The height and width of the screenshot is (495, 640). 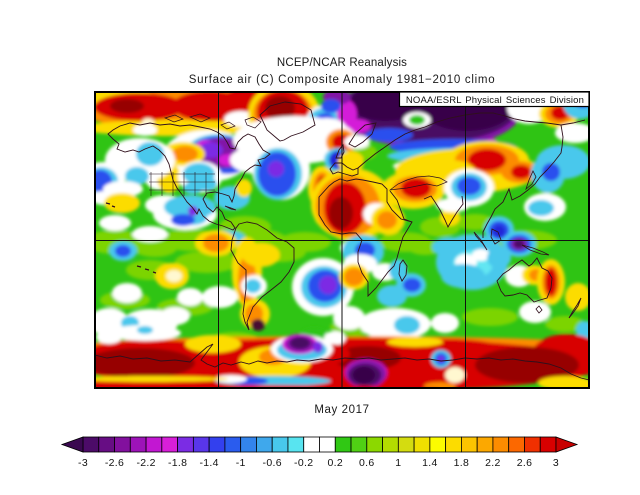 I want to click on svg-text: -2.2, so click(x=145, y=463).